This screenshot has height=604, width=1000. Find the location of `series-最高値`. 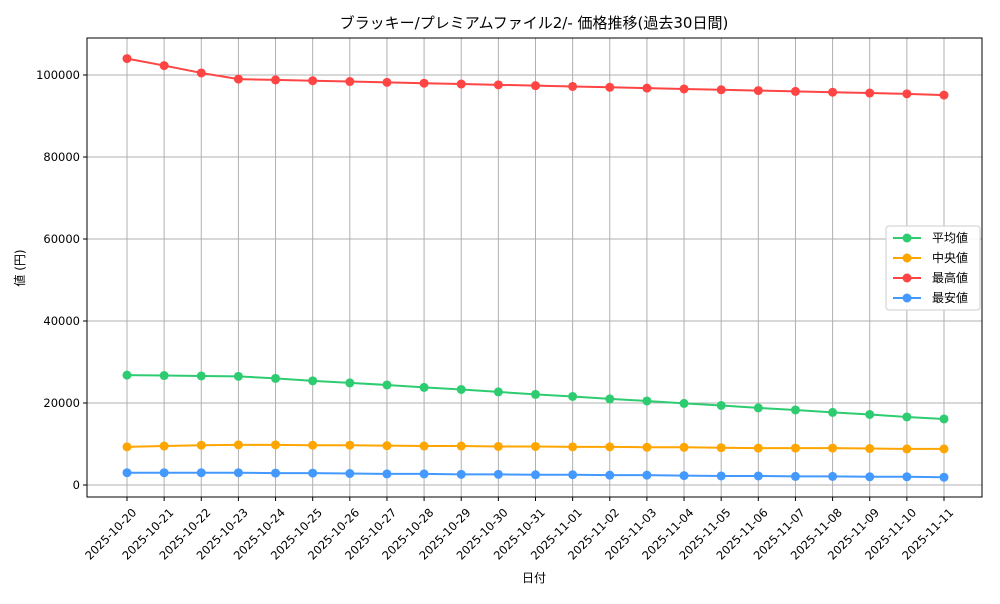

series-最高値 is located at coordinates (535, 77).